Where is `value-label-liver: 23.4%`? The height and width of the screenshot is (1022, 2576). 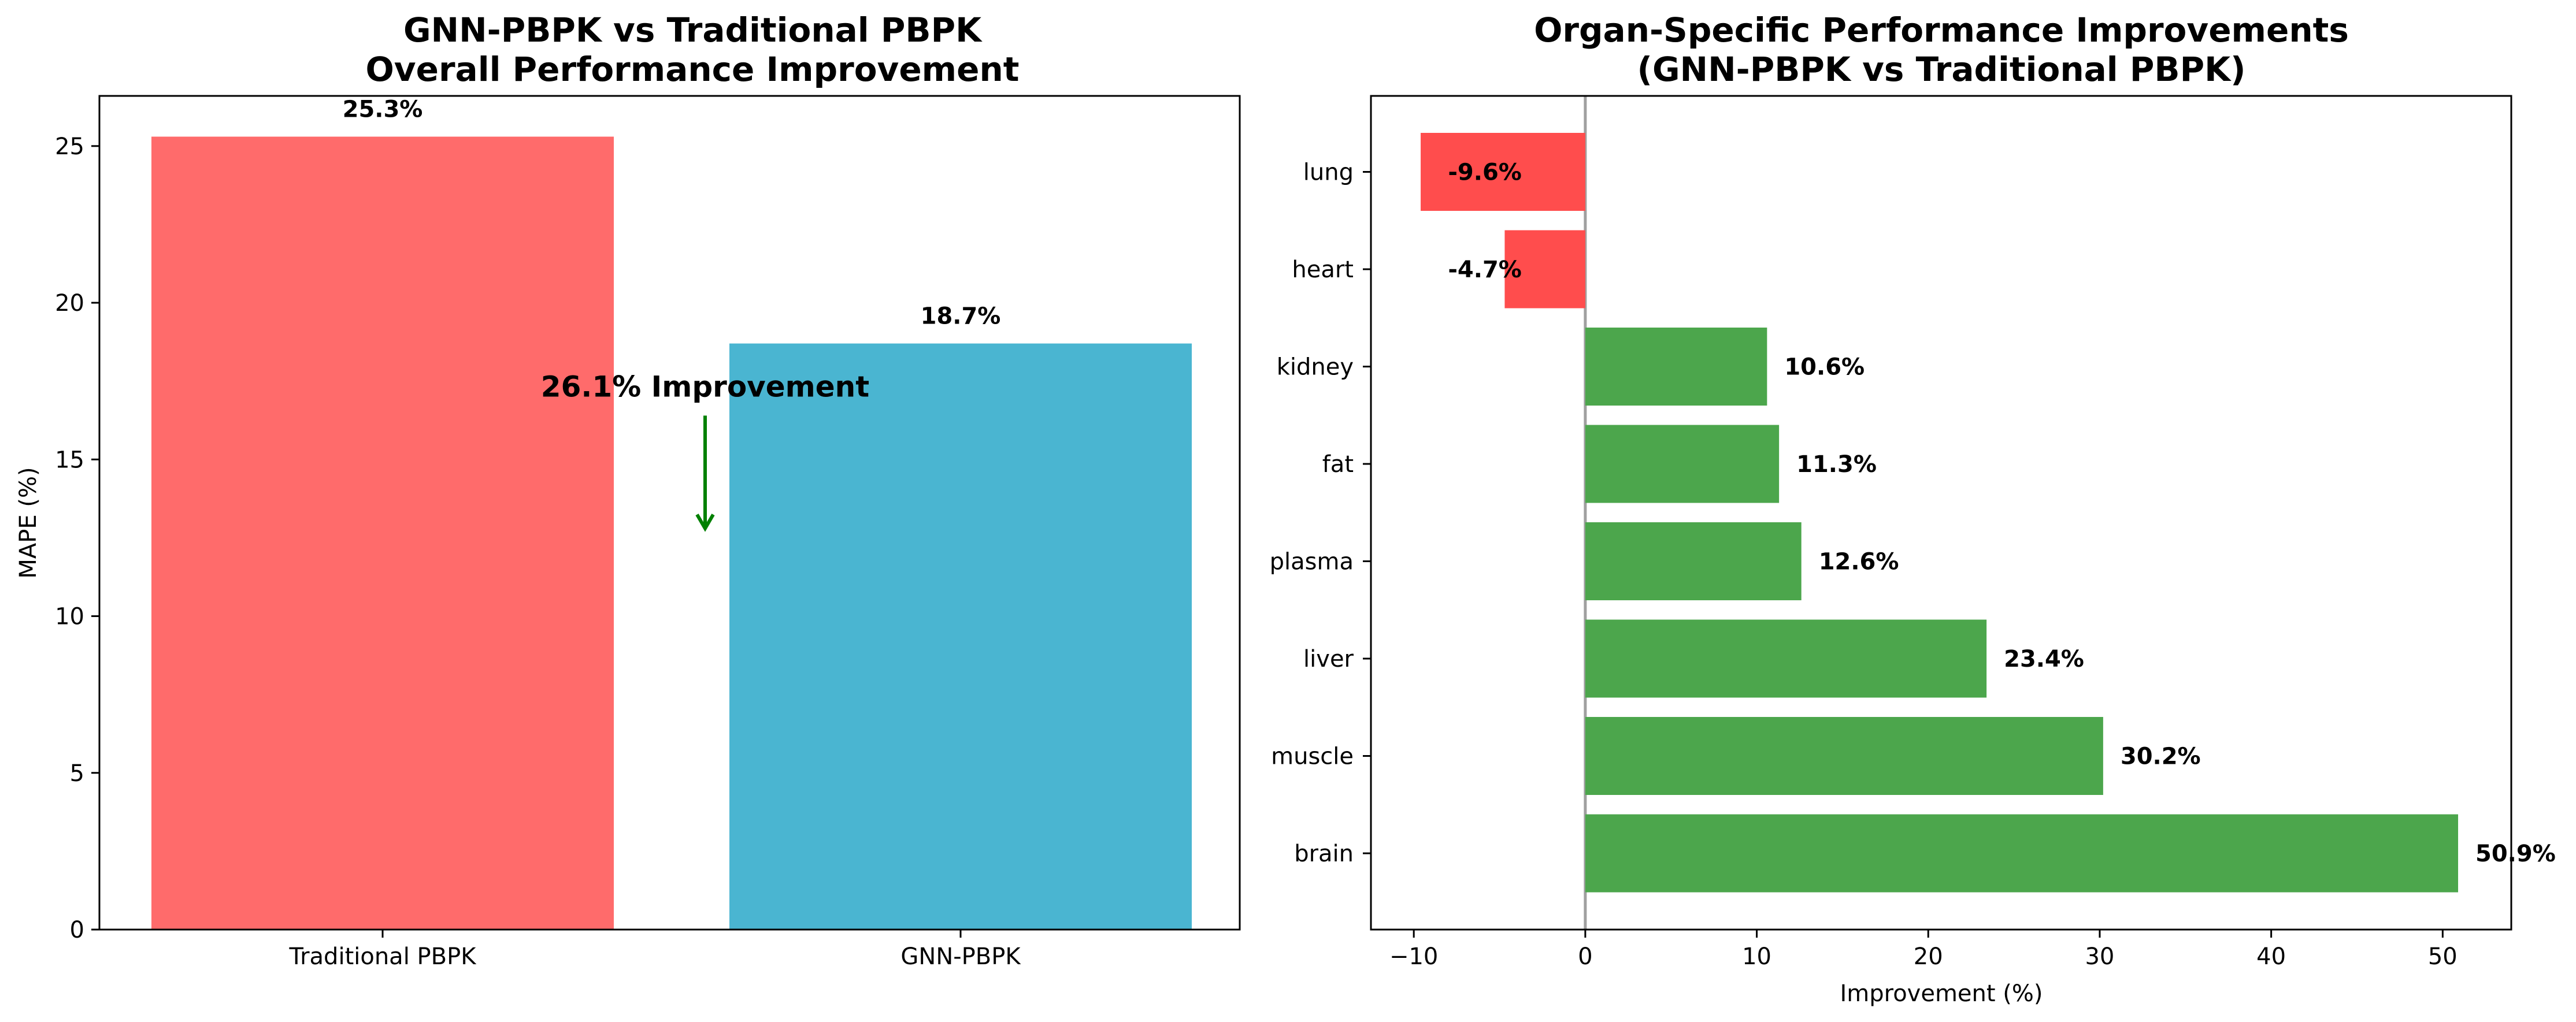 value-label-liver: 23.4% is located at coordinates (2044, 659).